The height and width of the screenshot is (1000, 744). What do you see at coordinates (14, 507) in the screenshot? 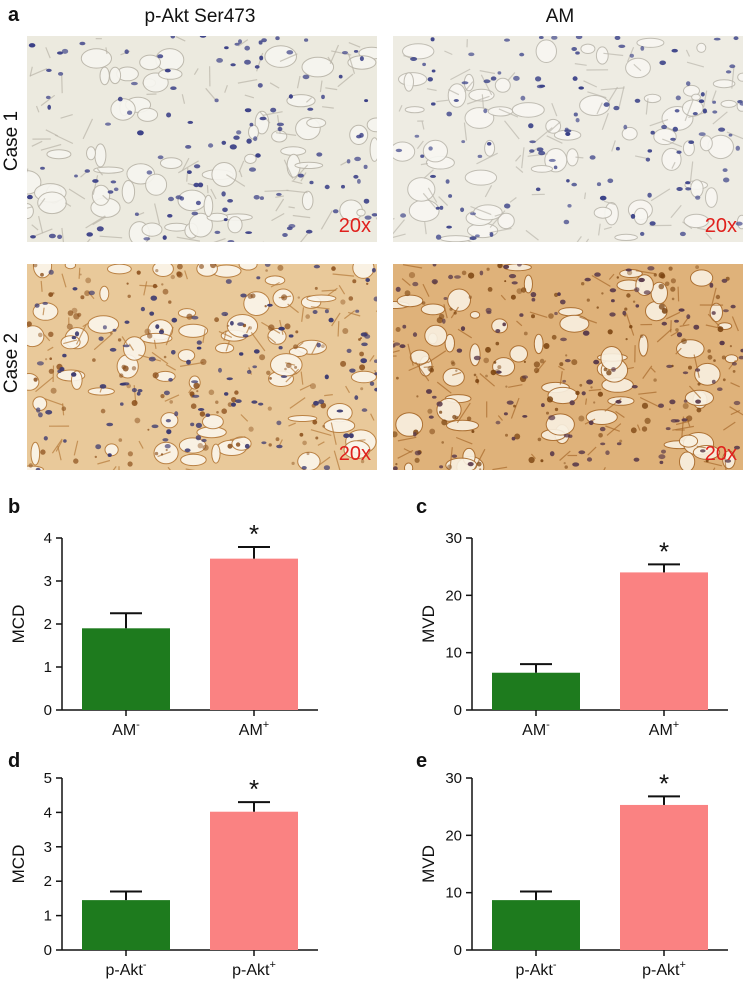
I see `panel-b-letter: b` at bounding box center [14, 507].